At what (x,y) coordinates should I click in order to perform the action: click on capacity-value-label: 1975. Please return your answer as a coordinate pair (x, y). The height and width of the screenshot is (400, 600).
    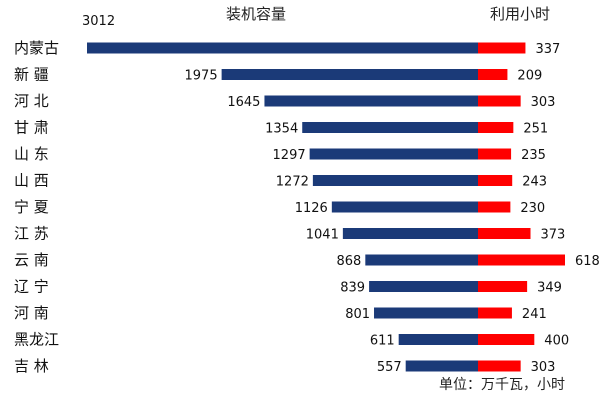
    Looking at the image, I should click on (201, 76).